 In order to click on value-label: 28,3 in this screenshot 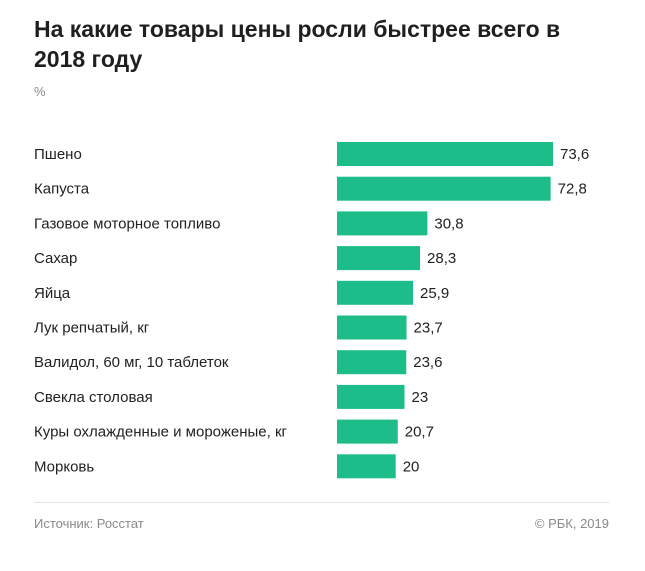, I will do `click(441, 258)`.